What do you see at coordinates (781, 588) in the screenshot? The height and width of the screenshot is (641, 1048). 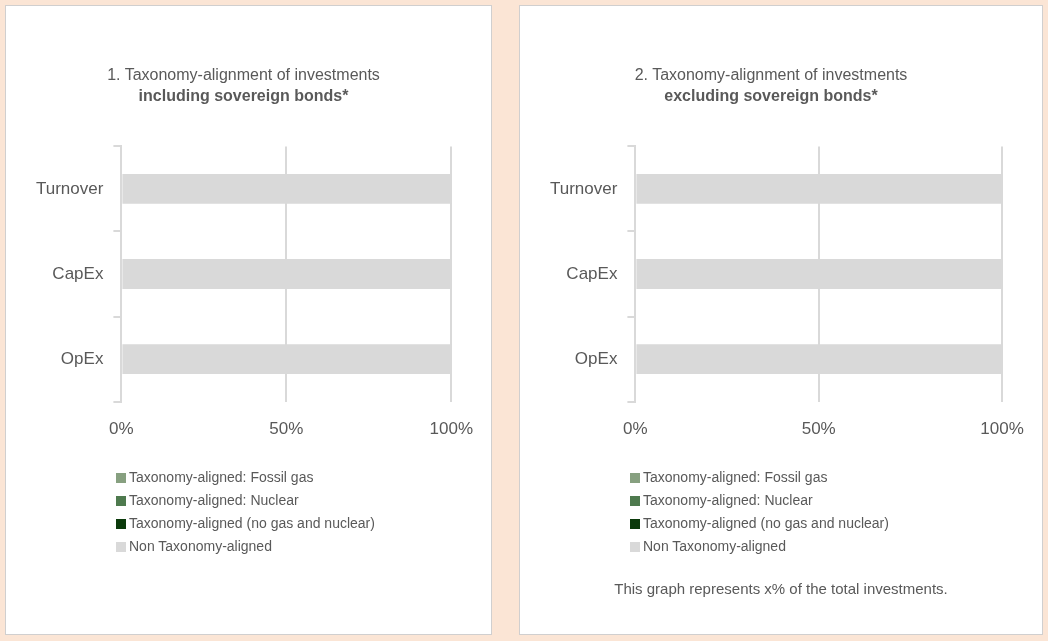 I see `text: This graph represents x% of the total investments.` at bounding box center [781, 588].